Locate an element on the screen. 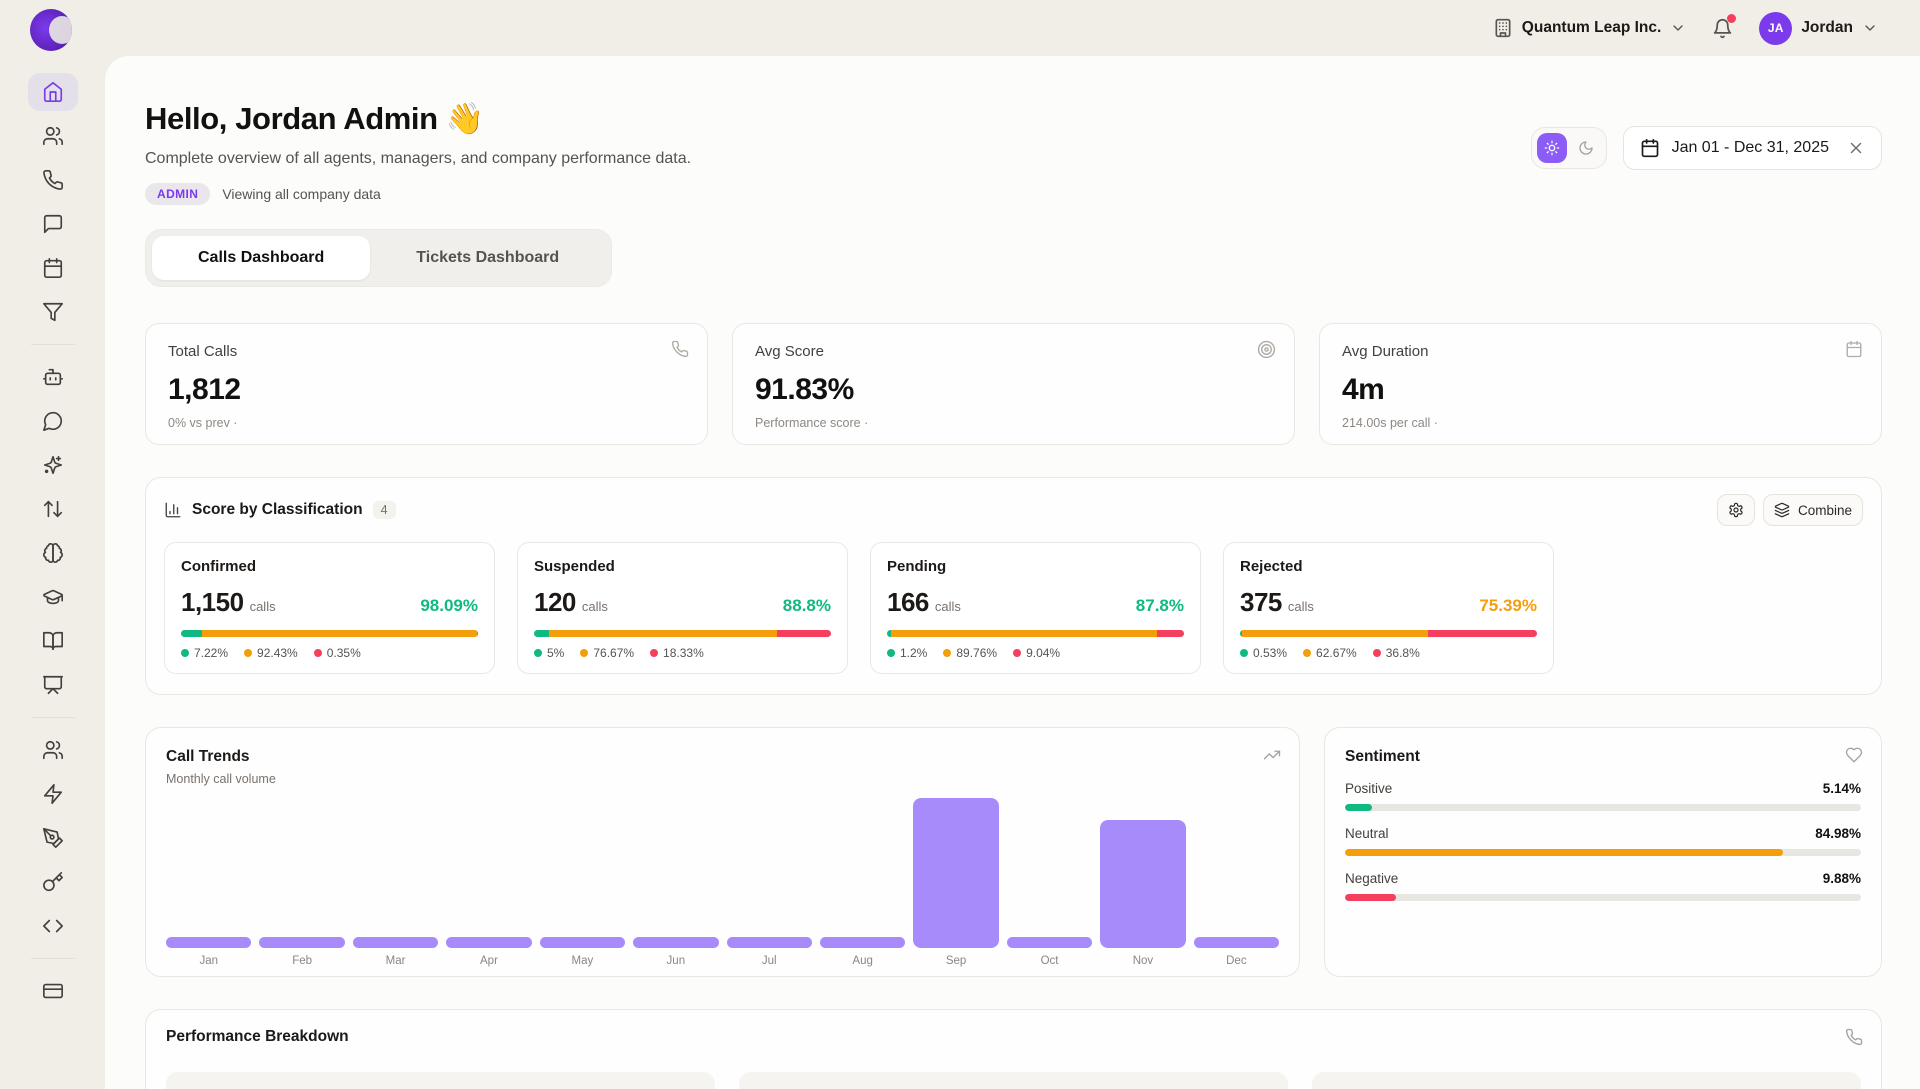  light-mode-button is located at coordinates (1551, 148).